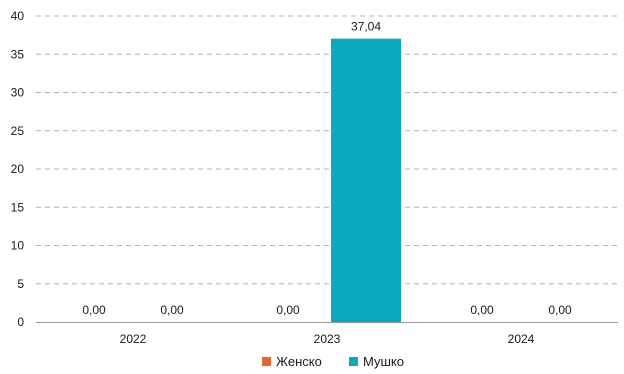 The height and width of the screenshot is (374, 624). I want to click on legend-label: Женско, so click(299, 361).